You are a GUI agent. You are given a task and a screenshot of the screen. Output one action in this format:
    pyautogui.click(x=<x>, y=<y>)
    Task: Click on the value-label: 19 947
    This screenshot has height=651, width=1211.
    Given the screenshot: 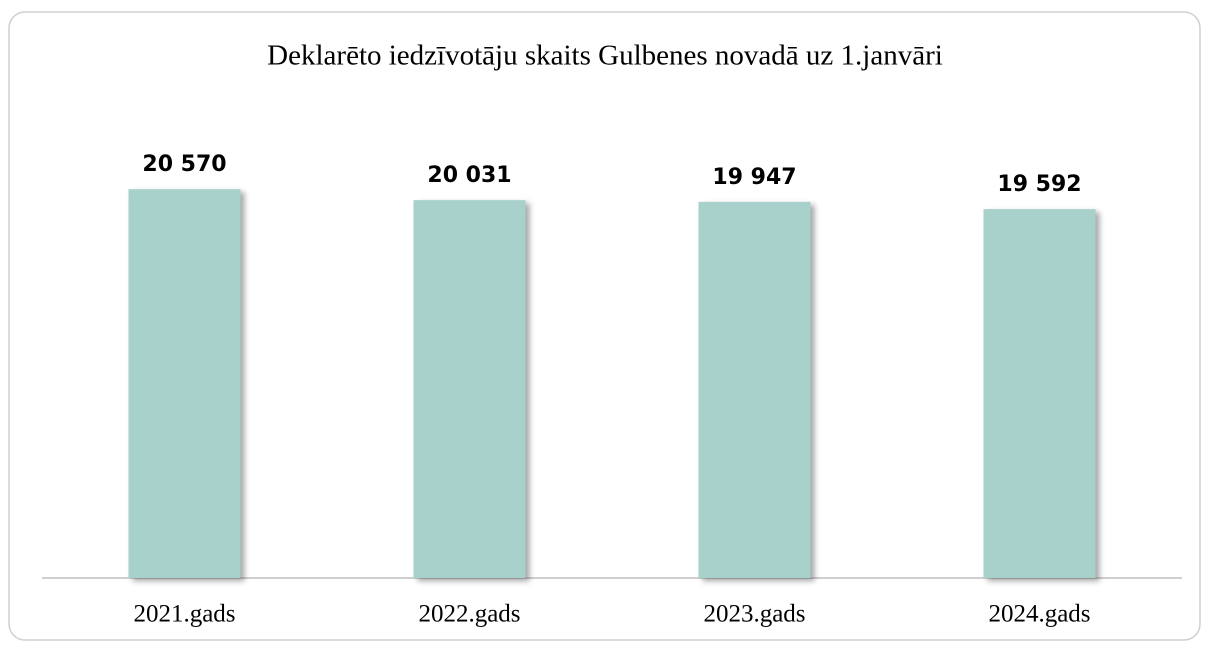 What is the action you would take?
    pyautogui.click(x=754, y=177)
    